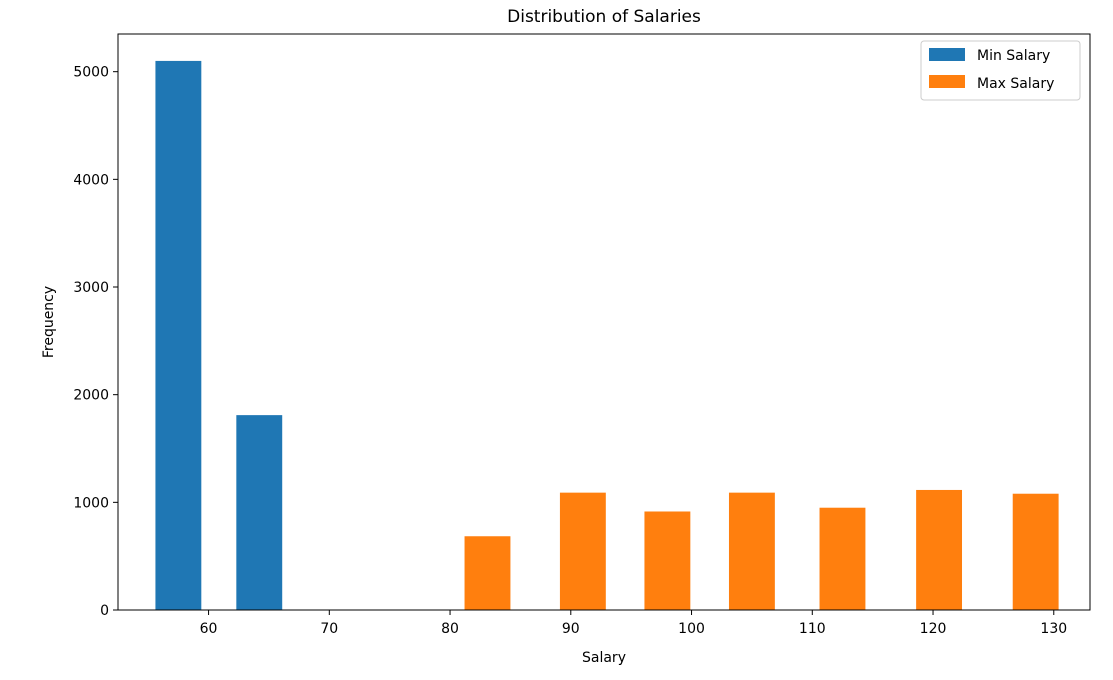 This screenshot has height=680, width=1113. I want to click on y-tick-label: 5000, so click(91, 73).